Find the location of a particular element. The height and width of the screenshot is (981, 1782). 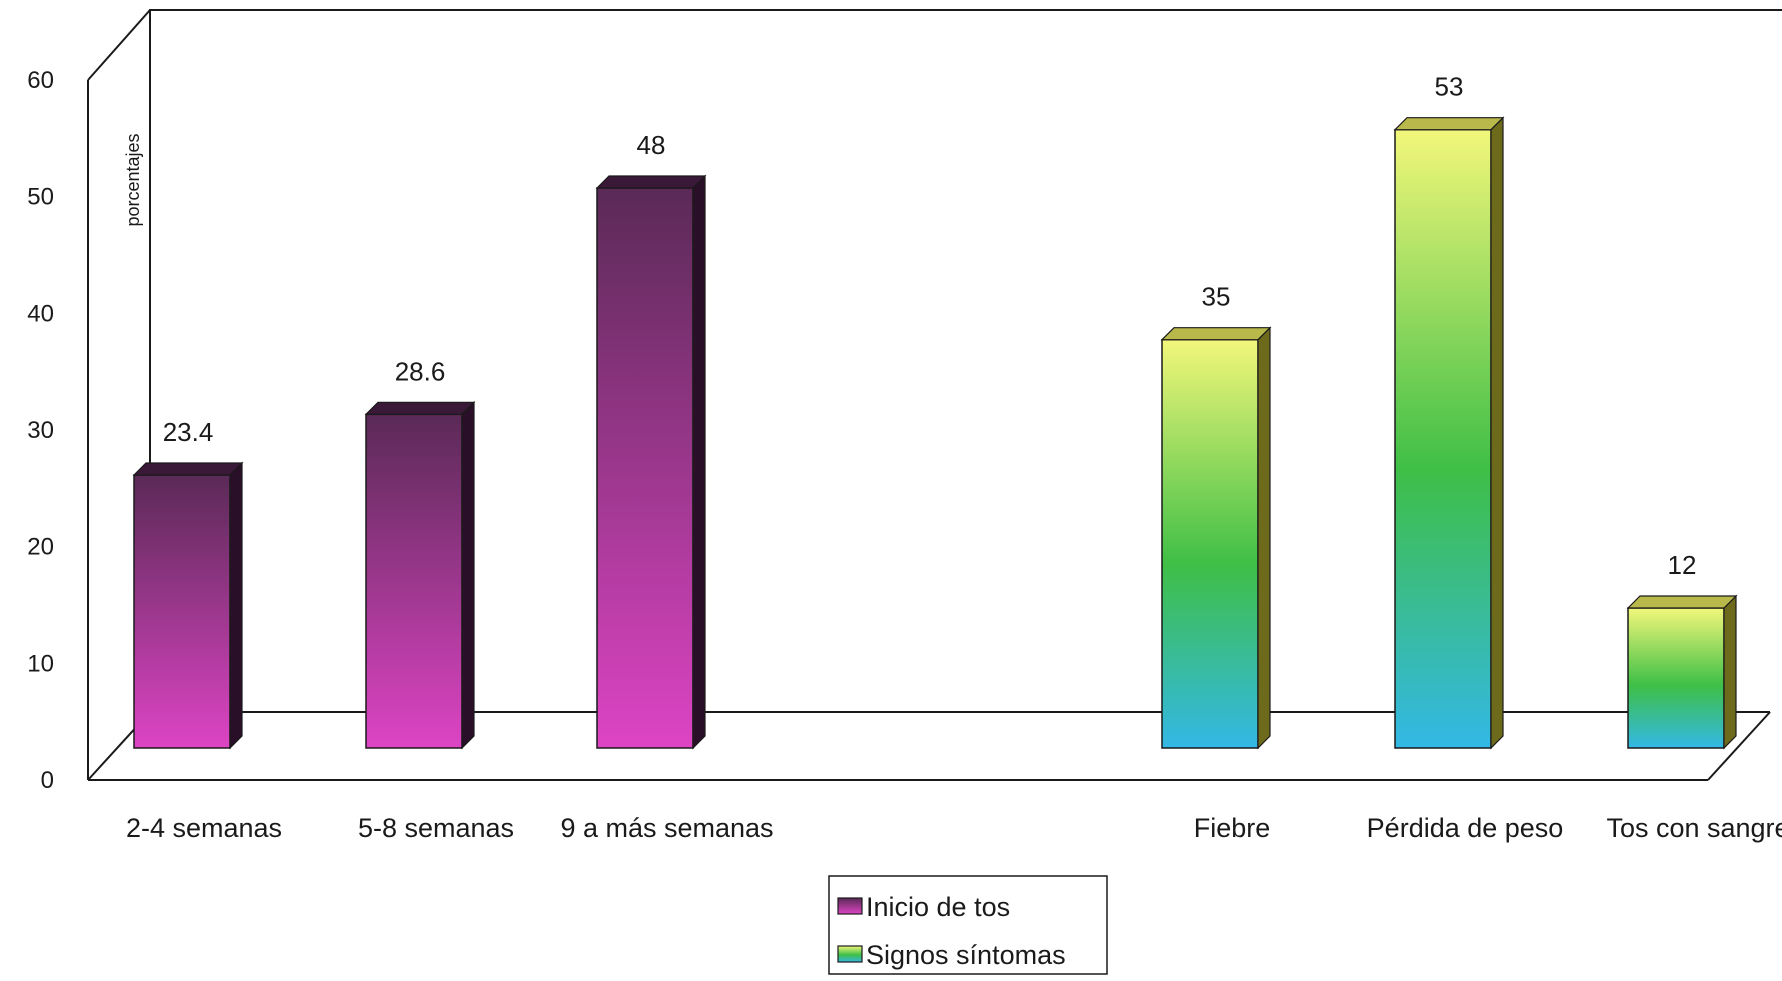

value-label-perdida-de-peso: 53 is located at coordinates (1449, 87).